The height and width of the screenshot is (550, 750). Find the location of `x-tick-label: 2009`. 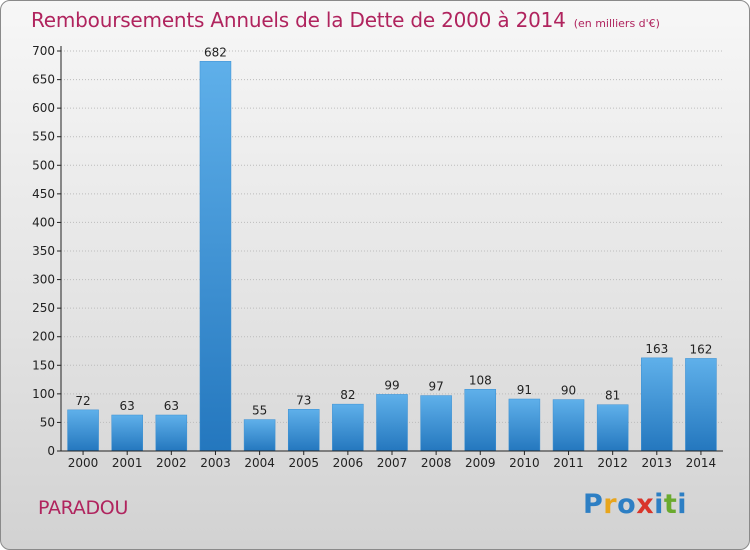

x-tick-label: 2009 is located at coordinates (480, 463).